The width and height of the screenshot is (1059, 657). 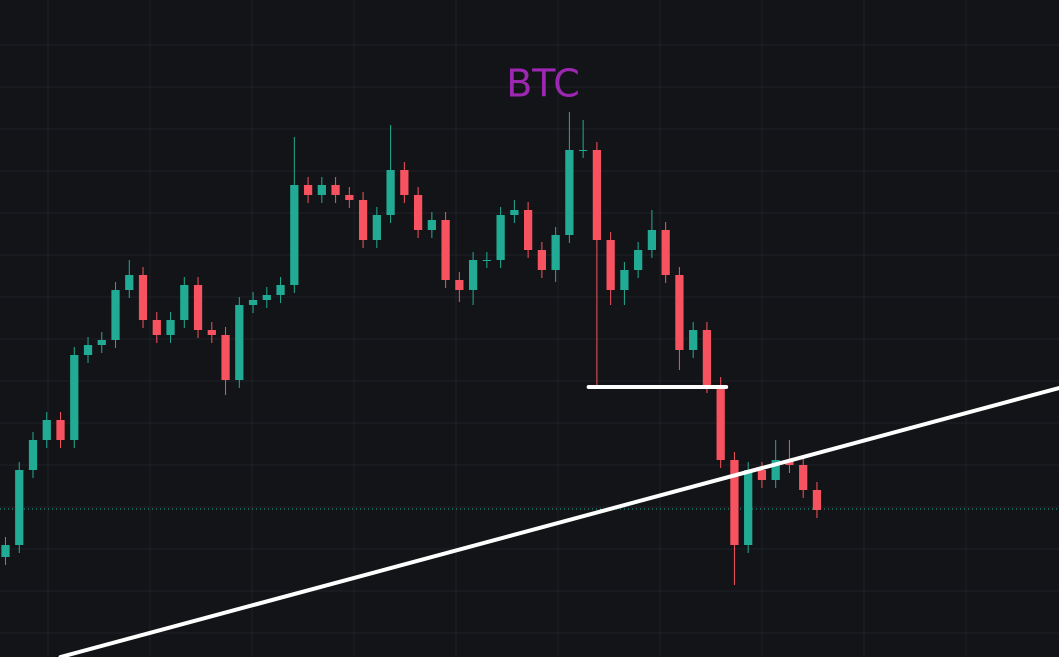 What do you see at coordinates (543, 84) in the screenshot?
I see `chart-title: BTC` at bounding box center [543, 84].